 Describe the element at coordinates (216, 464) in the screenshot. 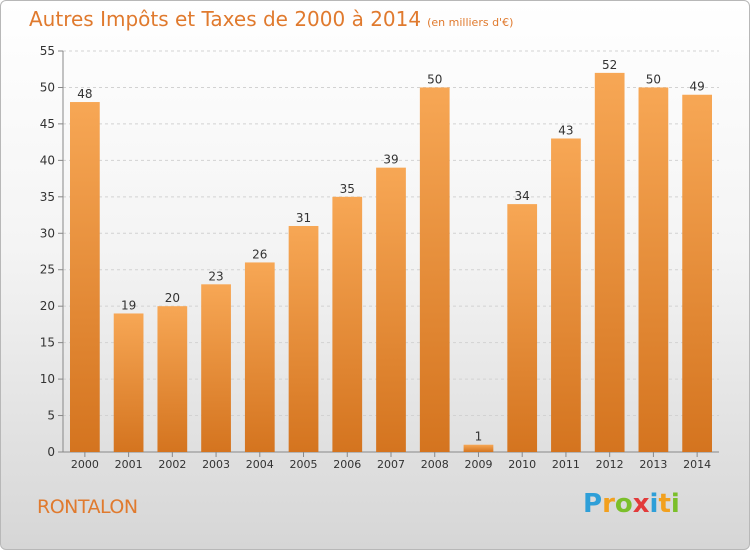

I see `x-tick-label: 2003` at that location.